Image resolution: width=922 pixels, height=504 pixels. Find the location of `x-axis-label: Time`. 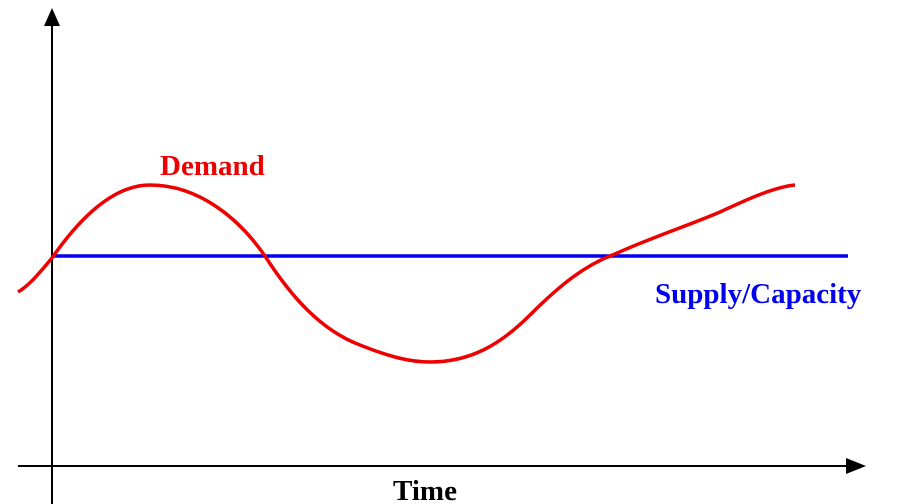

x-axis-label: Time is located at coordinates (425, 489).